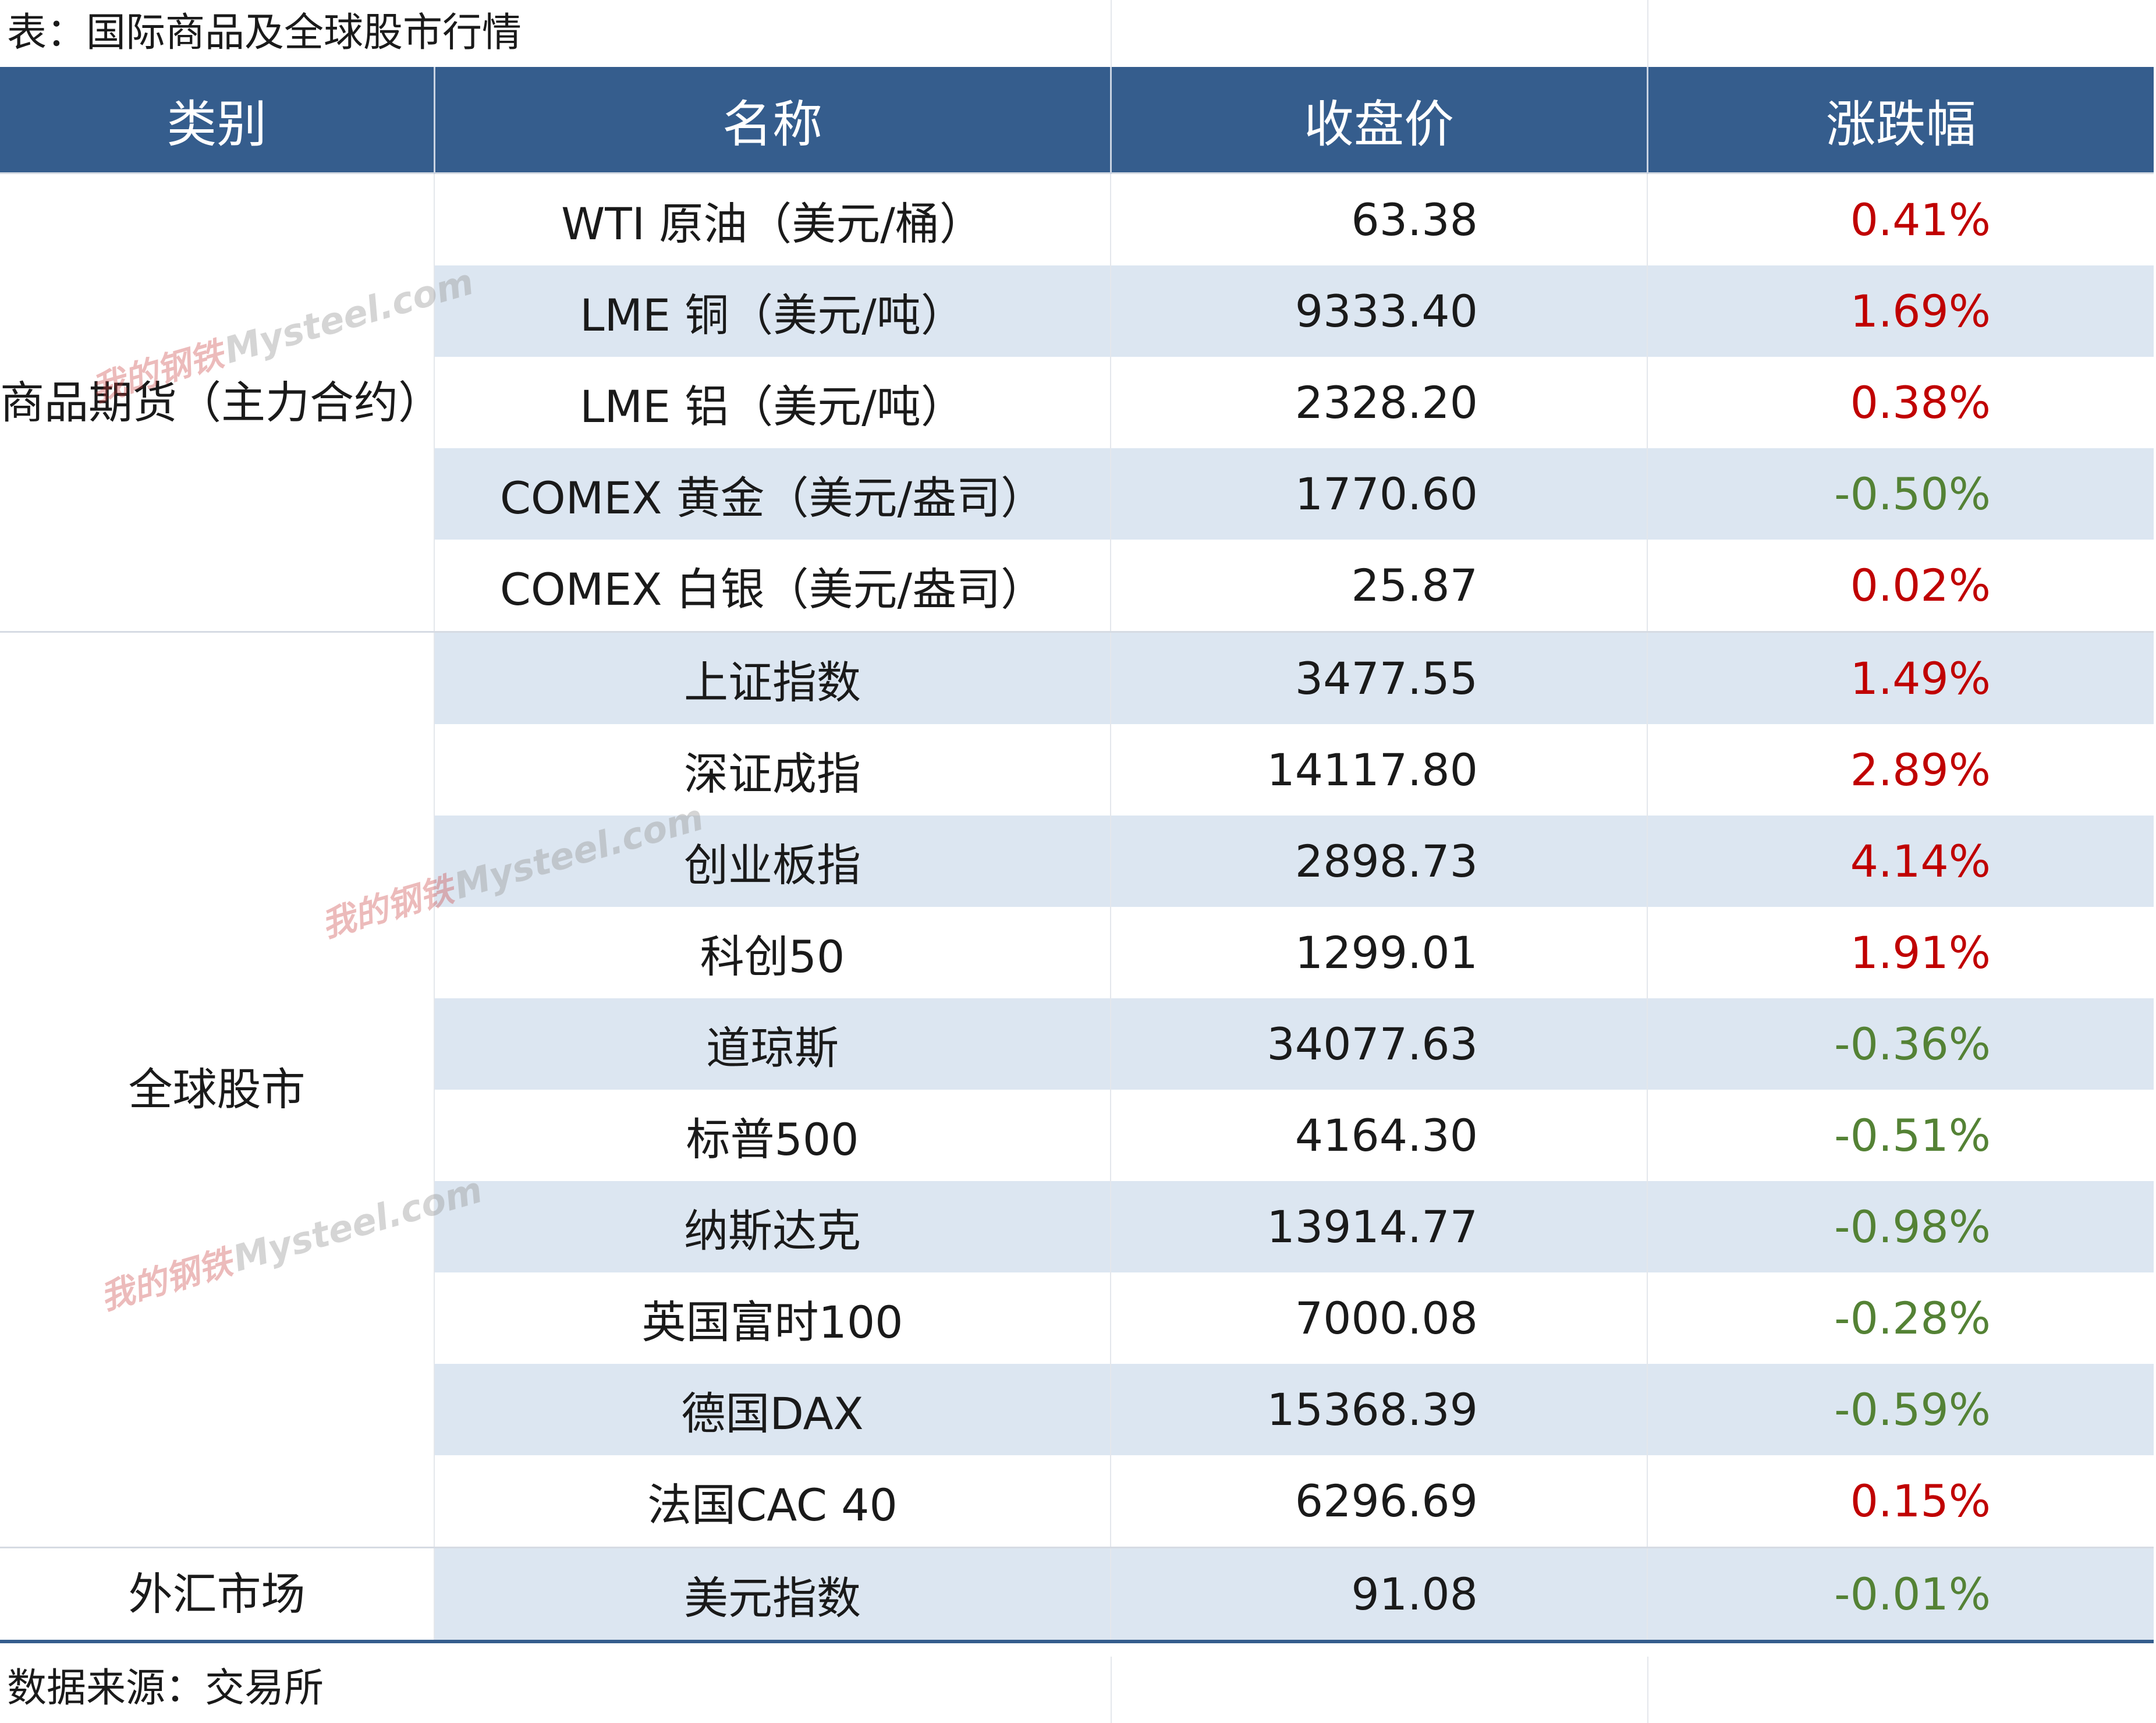 The width and height of the screenshot is (2156, 1723). Describe the element at coordinates (772, 1595) in the screenshot. I see `name-cell: 美元指数` at that location.